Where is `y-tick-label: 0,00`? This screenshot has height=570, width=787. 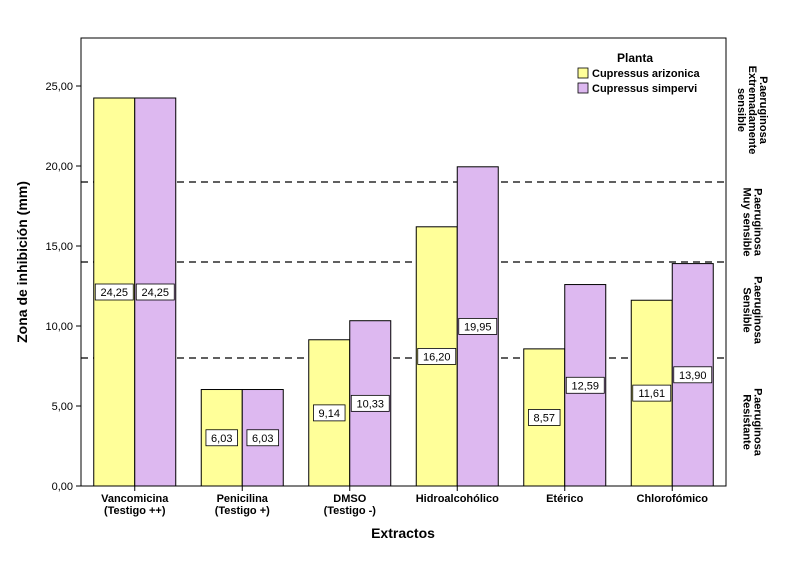
y-tick-label: 0,00 is located at coordinates (62, 487).